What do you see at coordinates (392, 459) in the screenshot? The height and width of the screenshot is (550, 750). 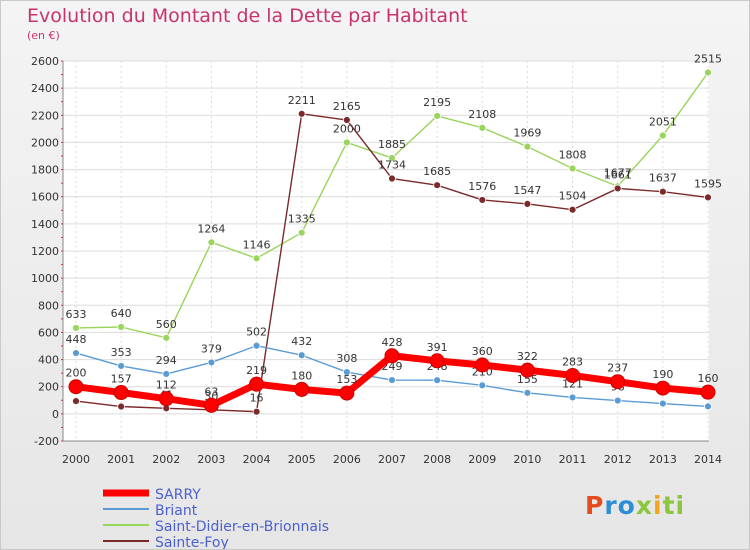 I see `x-tick-label: 2007` at bounding box center [392, 459].